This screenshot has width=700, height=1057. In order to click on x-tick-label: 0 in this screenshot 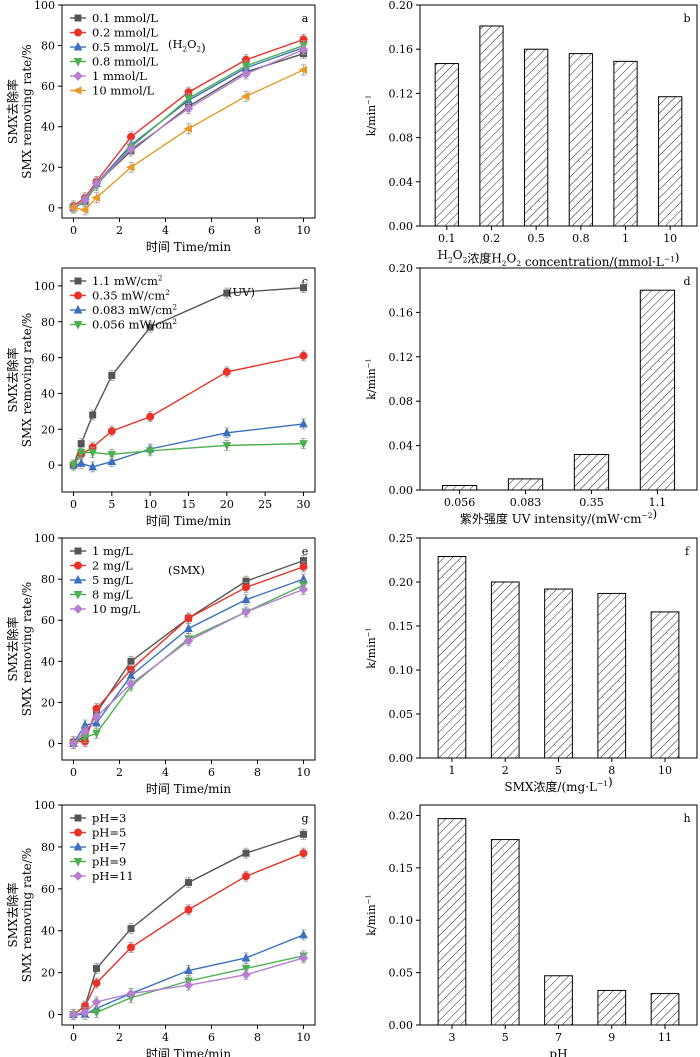, I will do `click(73, 772)`.